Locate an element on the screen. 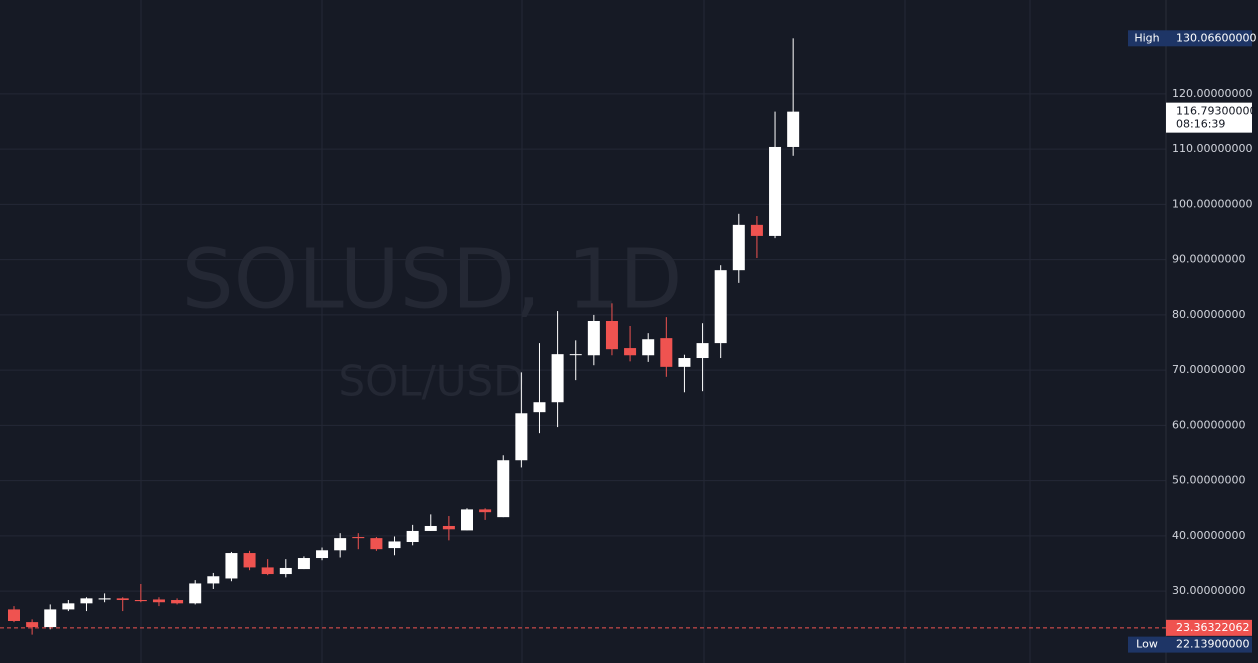  y-tick-label: 110.00000000 is located at coordinates (1212, 148).